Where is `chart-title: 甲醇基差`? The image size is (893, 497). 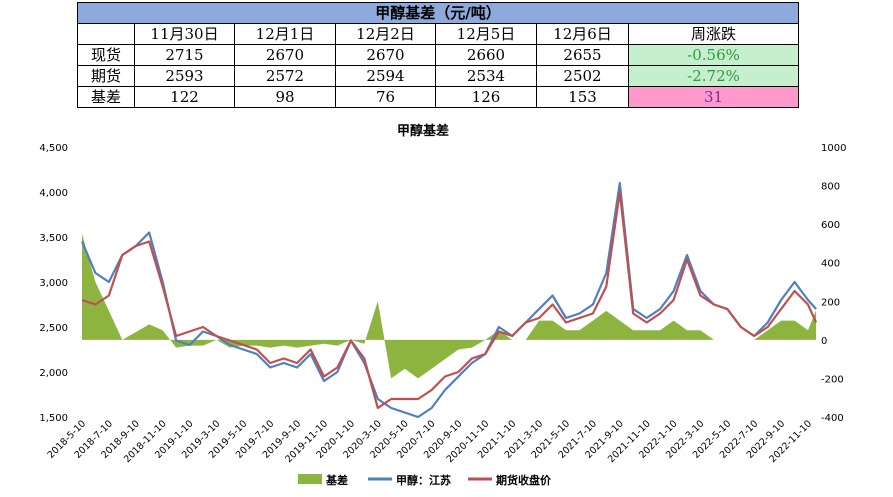 chart-title: 甲醇基差 is located at coordinates (423, 131).